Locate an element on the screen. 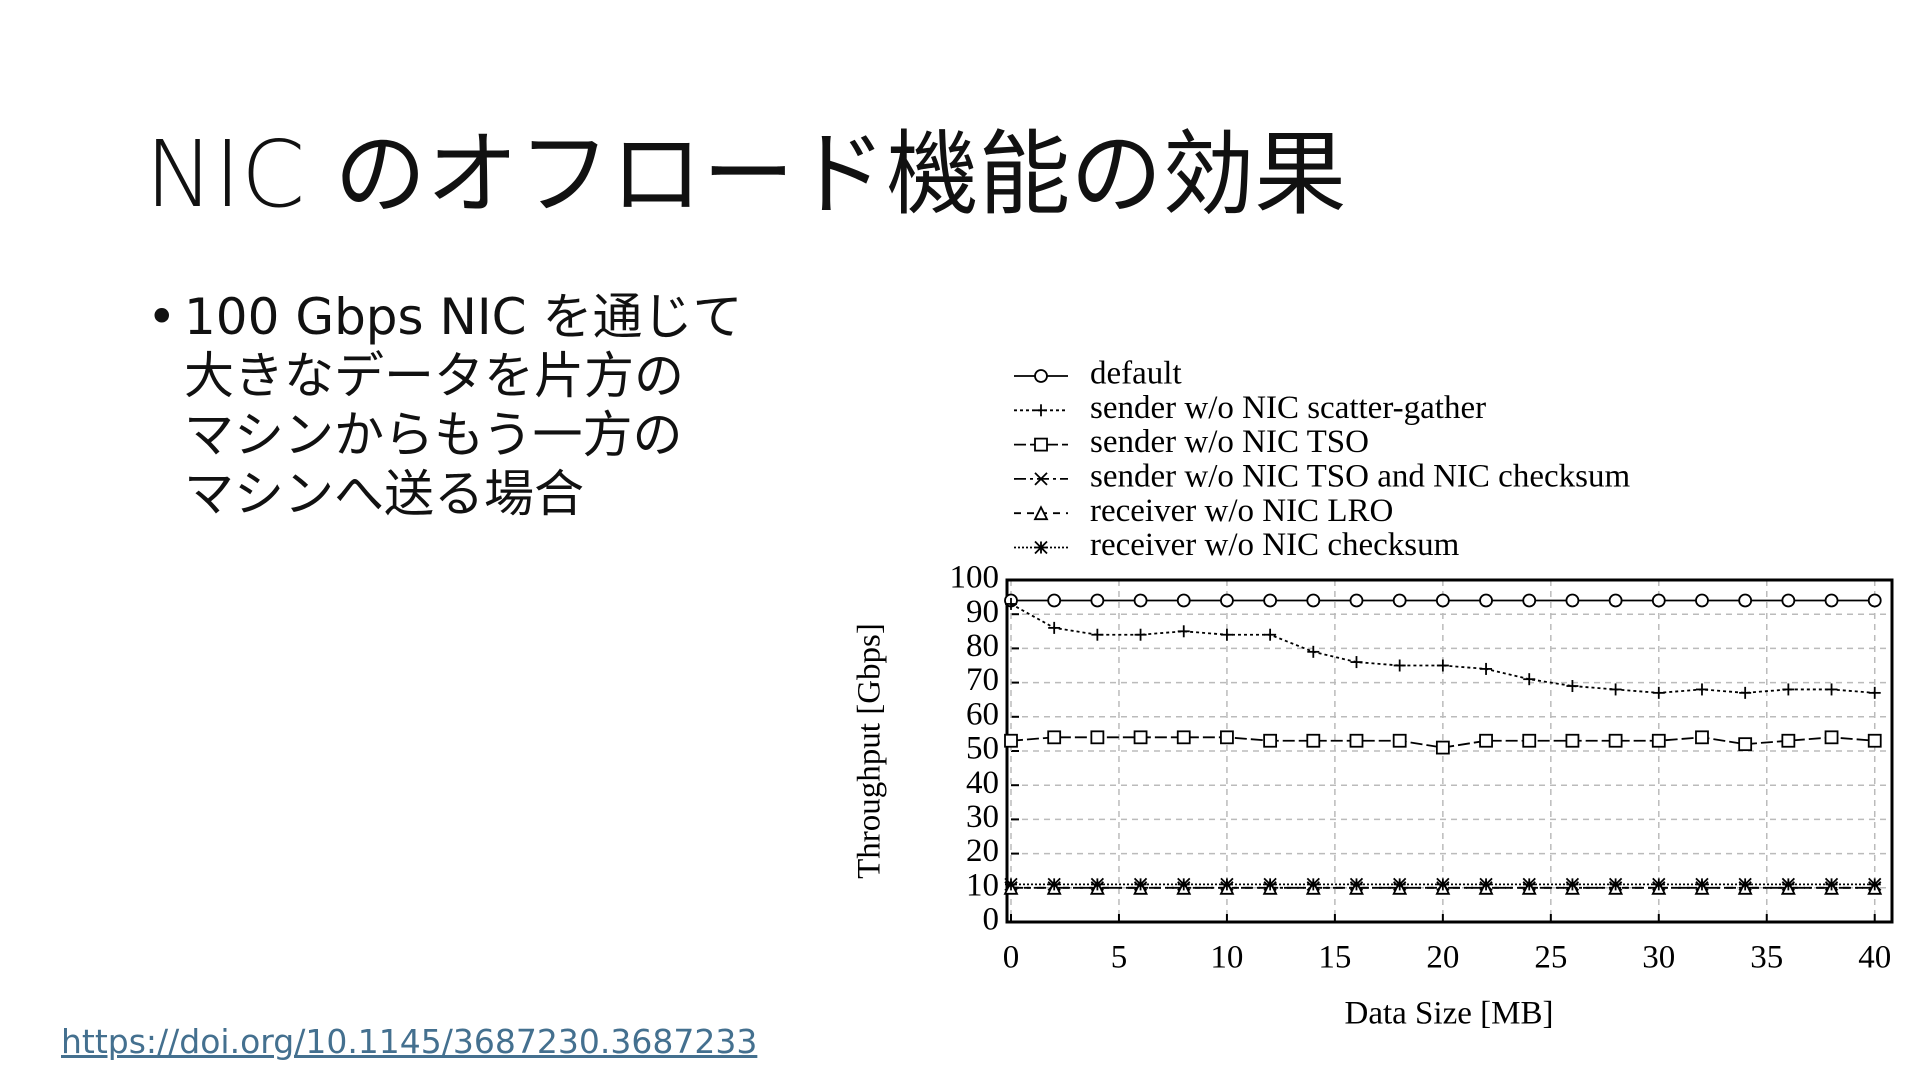 This screenshot has height=1080, width=1920. y-tick-label: 60 is located at coordinates (982, 714).